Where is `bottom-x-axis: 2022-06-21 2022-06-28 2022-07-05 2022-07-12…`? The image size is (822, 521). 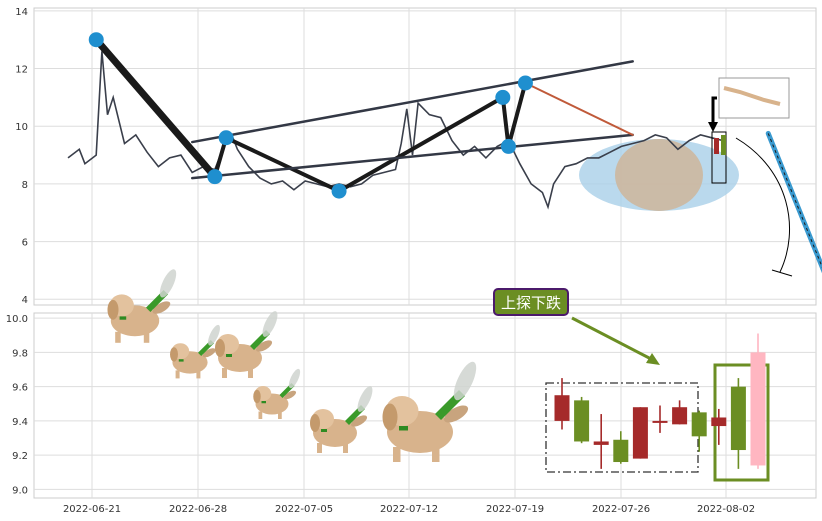 bottom-x-axis: 2022-06-21 2022-06-28 2022-07-05 2022-07-12… is located at coordinates (409, 509).